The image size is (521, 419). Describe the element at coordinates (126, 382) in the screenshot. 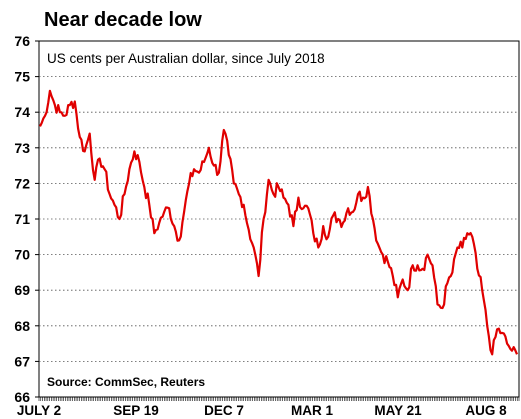

I see `chart-source: Source: CommSec, Reuters` at that location.